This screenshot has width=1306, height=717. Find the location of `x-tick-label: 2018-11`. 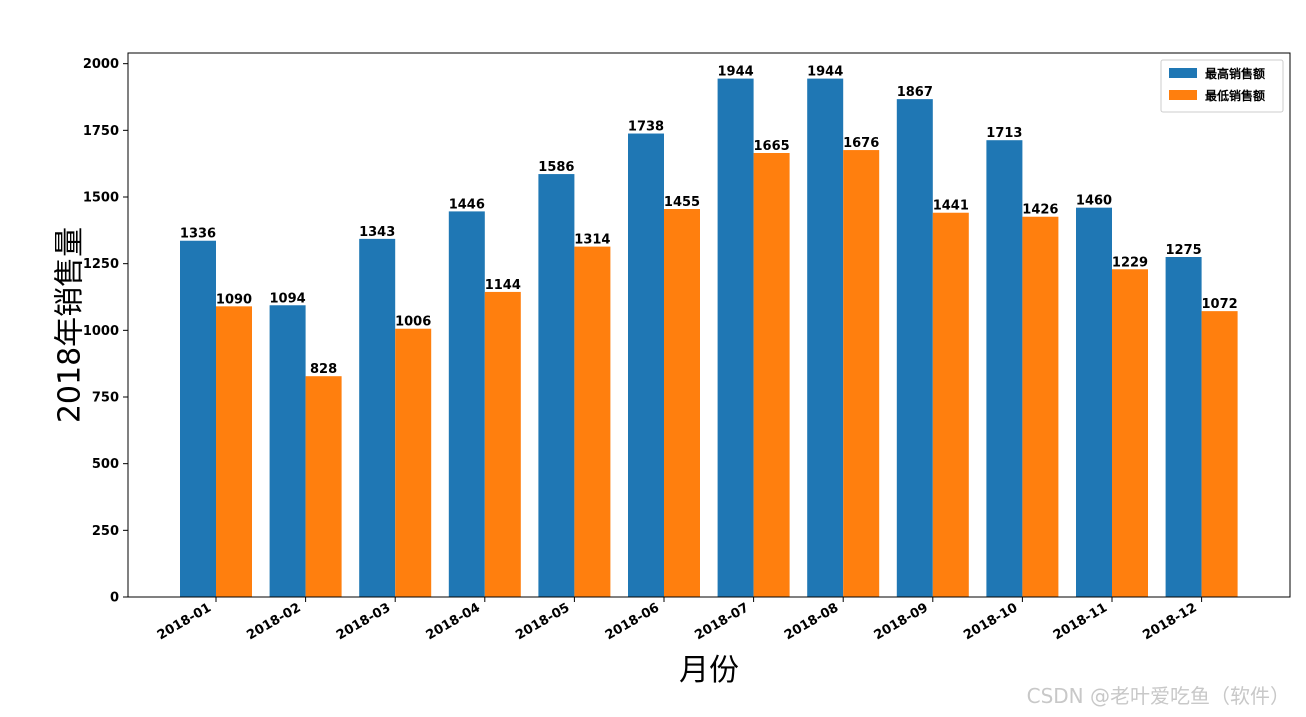

x-tick-label: 2018-11 is located at coordinates (1080, 621).